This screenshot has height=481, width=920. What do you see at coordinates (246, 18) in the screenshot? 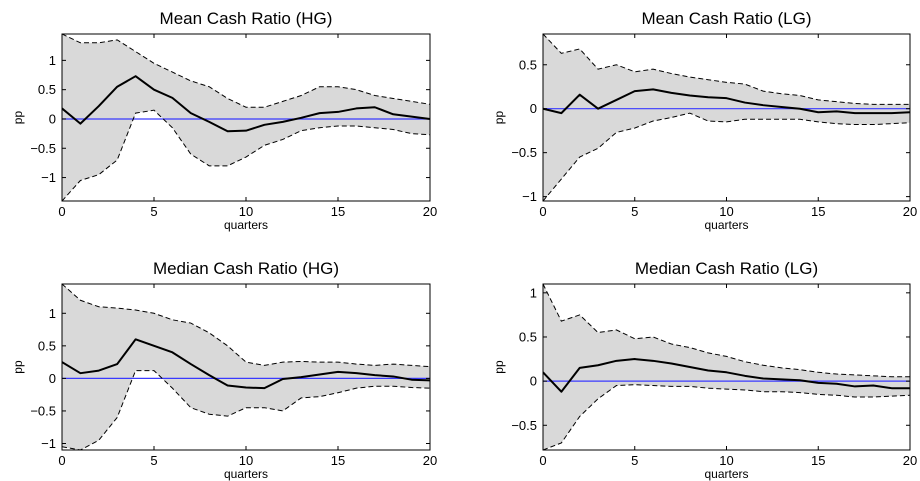
I see `chart-title: Mean Cash Ratio (HG)` at bounding box center [246, 18].